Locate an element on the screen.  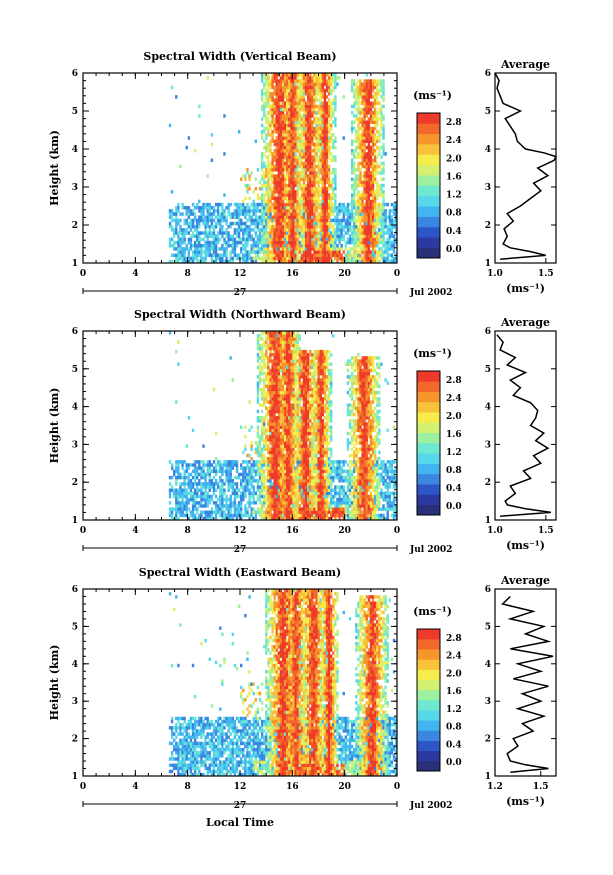
colorbar-swatch is located at coordinates (428, 180).